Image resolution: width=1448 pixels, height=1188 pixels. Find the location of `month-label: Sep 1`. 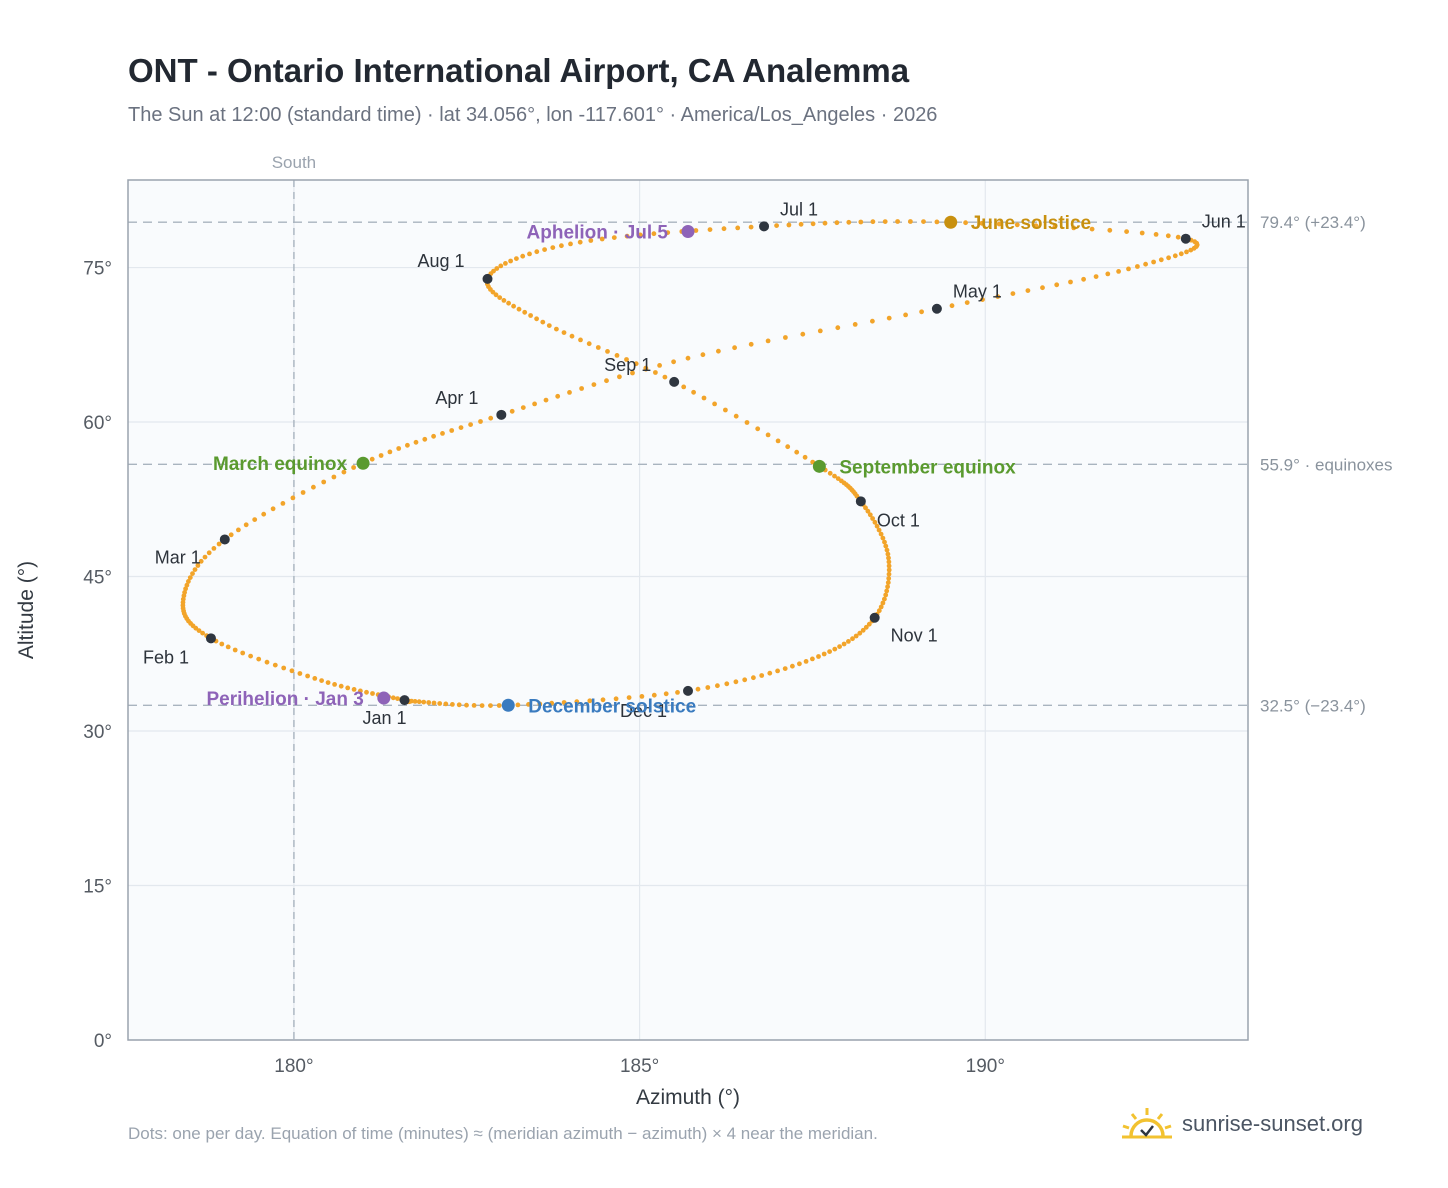

month-label: Sep 1 is located at coordinates (627, 365).